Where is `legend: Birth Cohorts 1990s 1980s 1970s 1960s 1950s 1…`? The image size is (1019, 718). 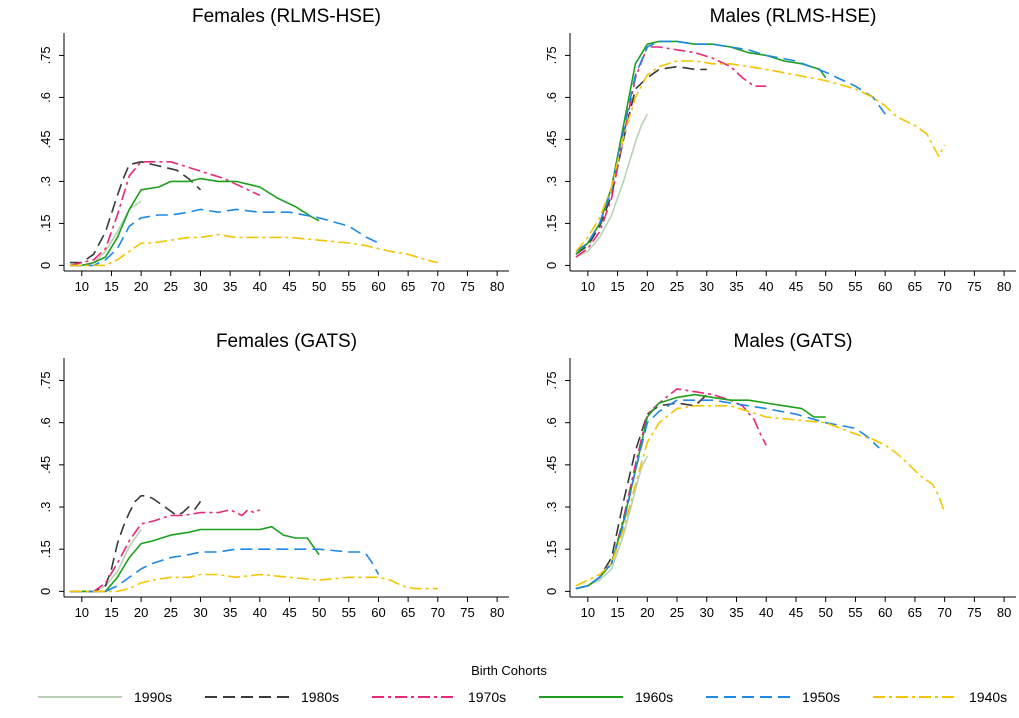 legend: Birth Cohorts 1990s 1980s 1970s 1960s 1950s 1… is located at coordinates (522, 684).